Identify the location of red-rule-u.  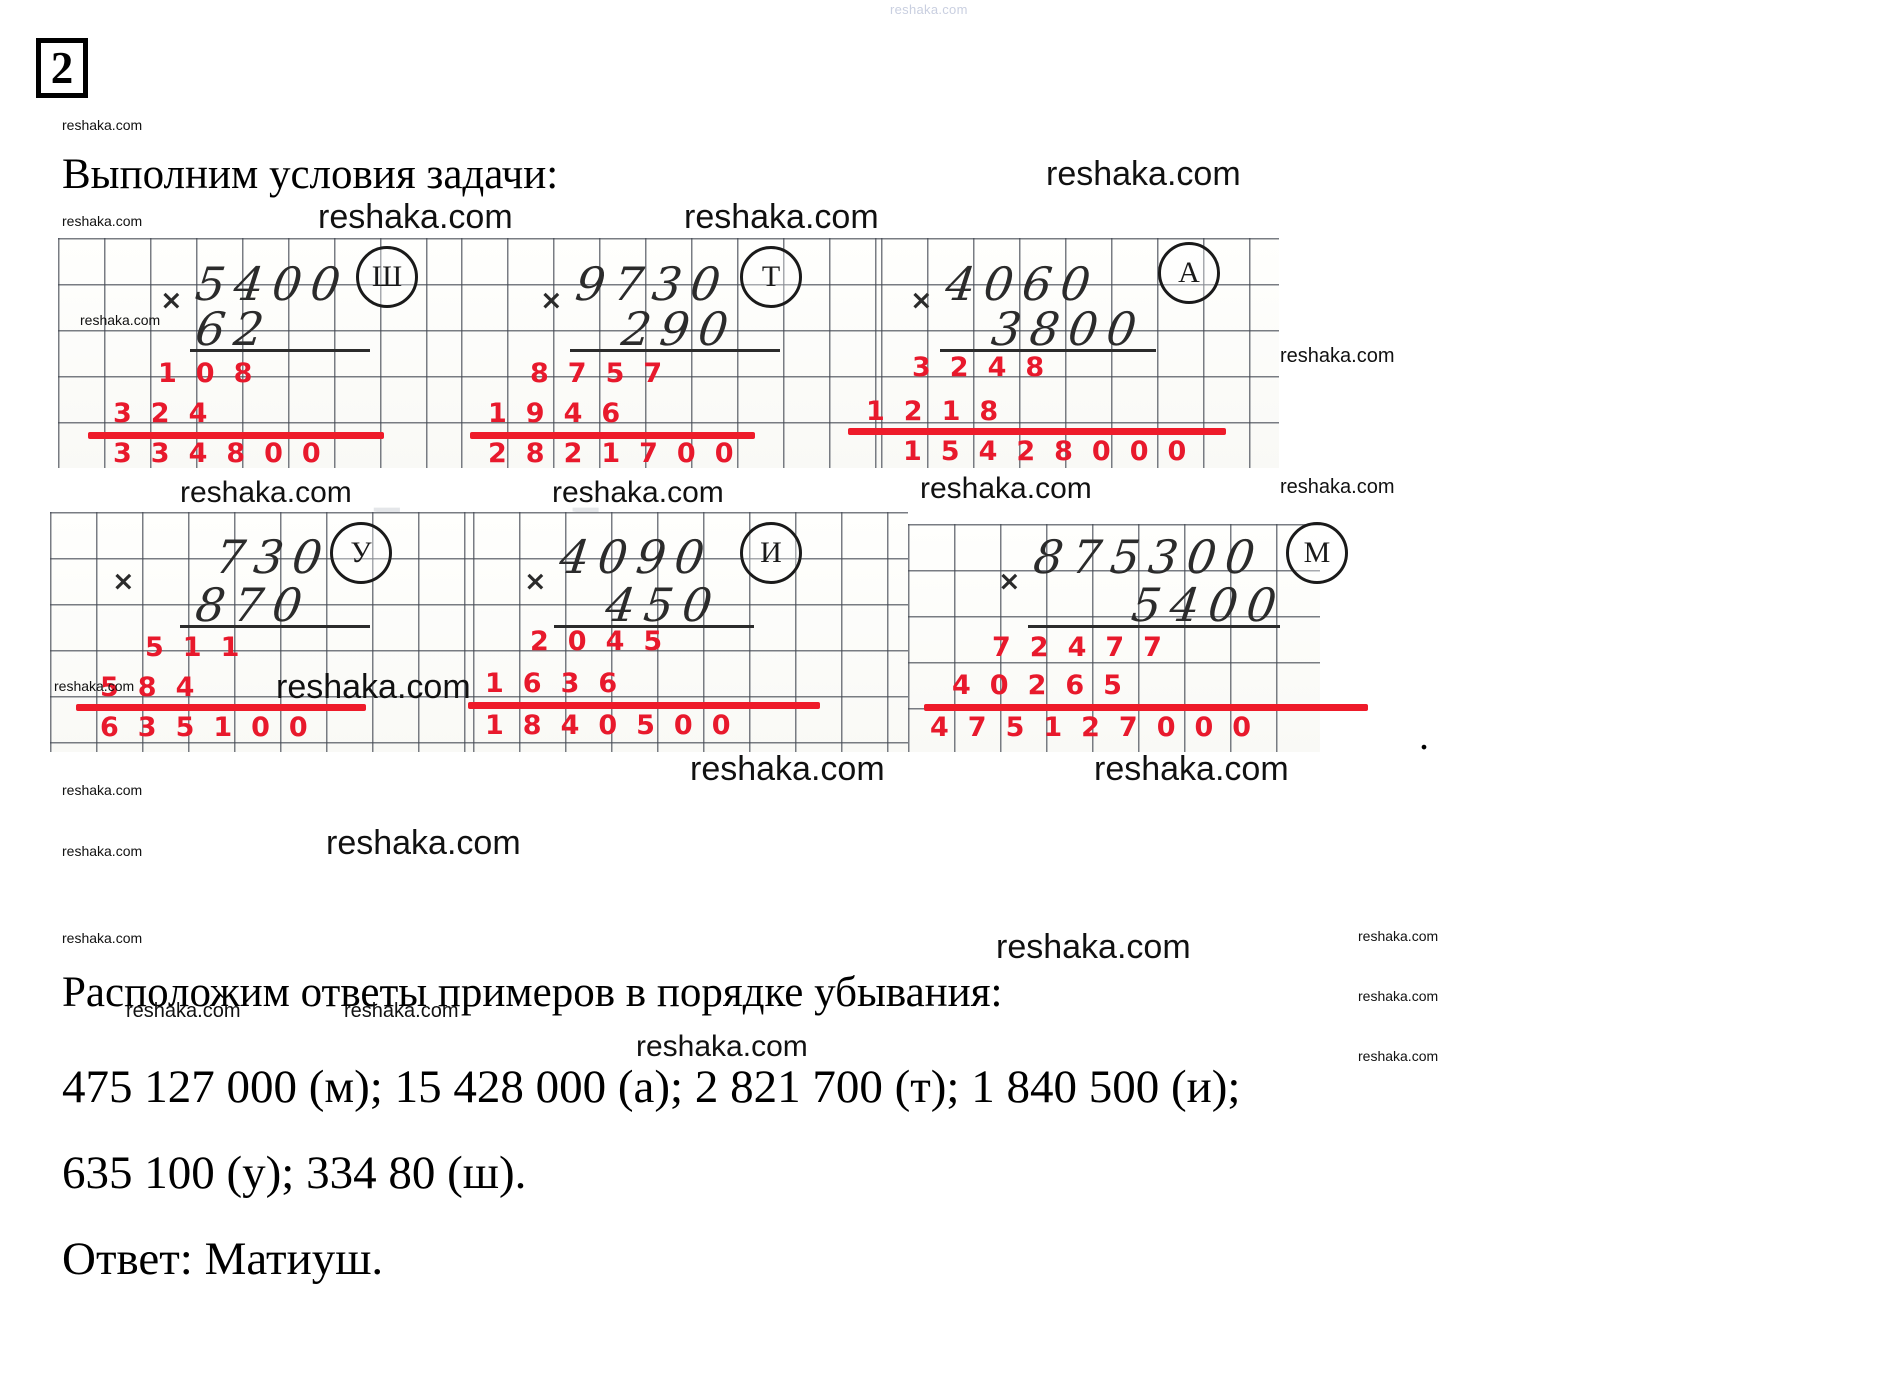
(221, 707).